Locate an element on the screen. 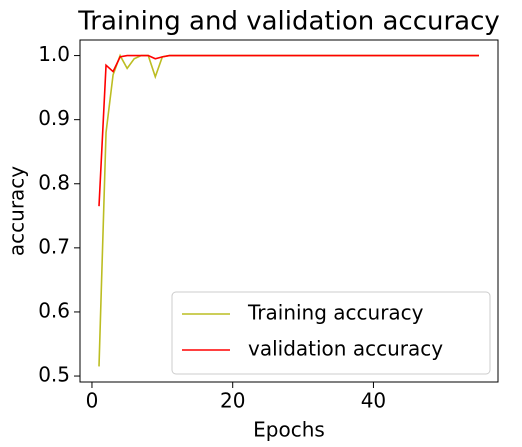  chart-title: Training and validation accuracy is located at coordinates (288, 22).